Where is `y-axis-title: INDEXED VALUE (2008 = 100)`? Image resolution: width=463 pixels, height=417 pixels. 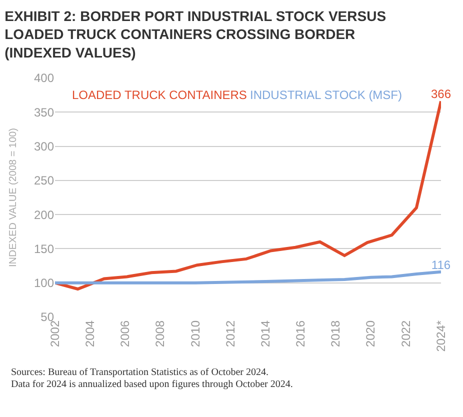 y-axis-title: INDEXED VALUE (2008 = 100) is located at coordinates (13, 198).